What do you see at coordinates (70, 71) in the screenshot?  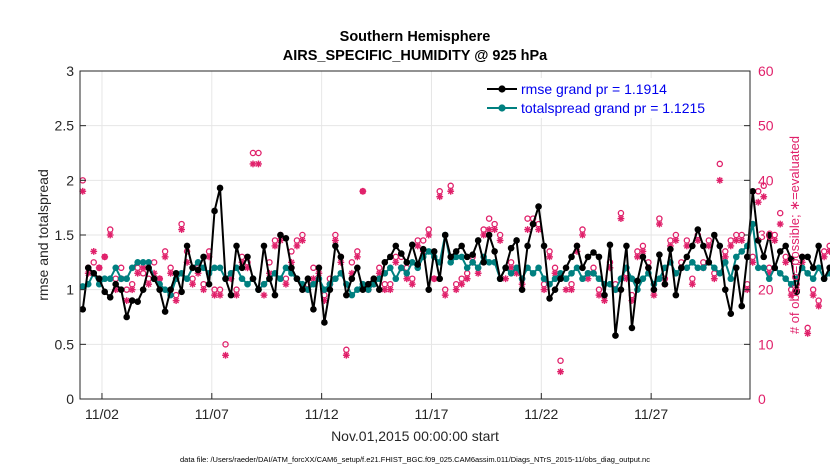 I see `y-left-tick-label: 3` at bounding box center [70, 71].